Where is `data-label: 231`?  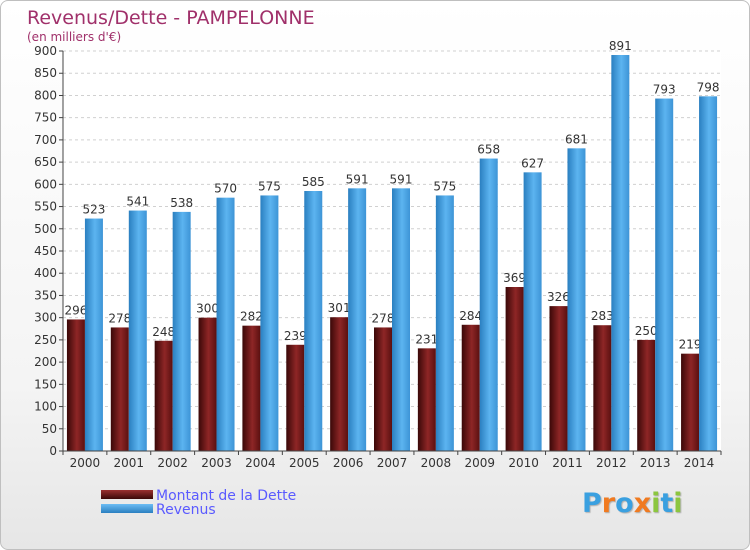 data-label: 231 is located at coordinates (426, 339).